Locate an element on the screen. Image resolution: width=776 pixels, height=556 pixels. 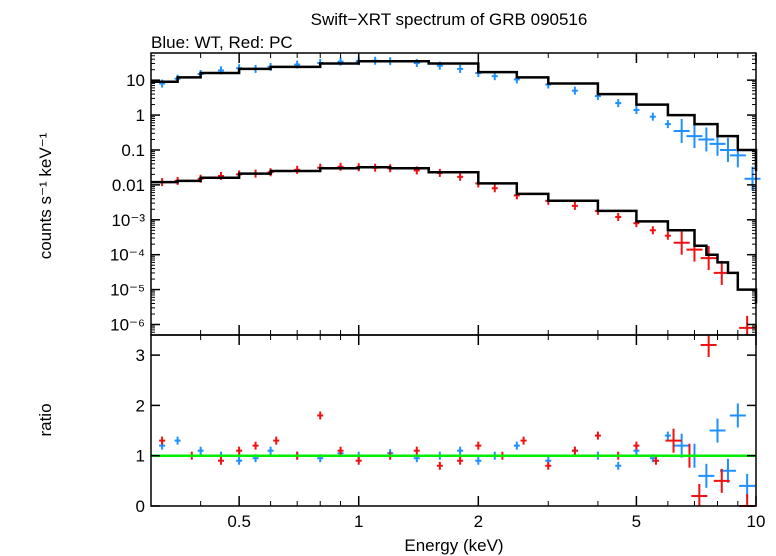
x-tick-label: 5 is located at coordinates (636, 521).